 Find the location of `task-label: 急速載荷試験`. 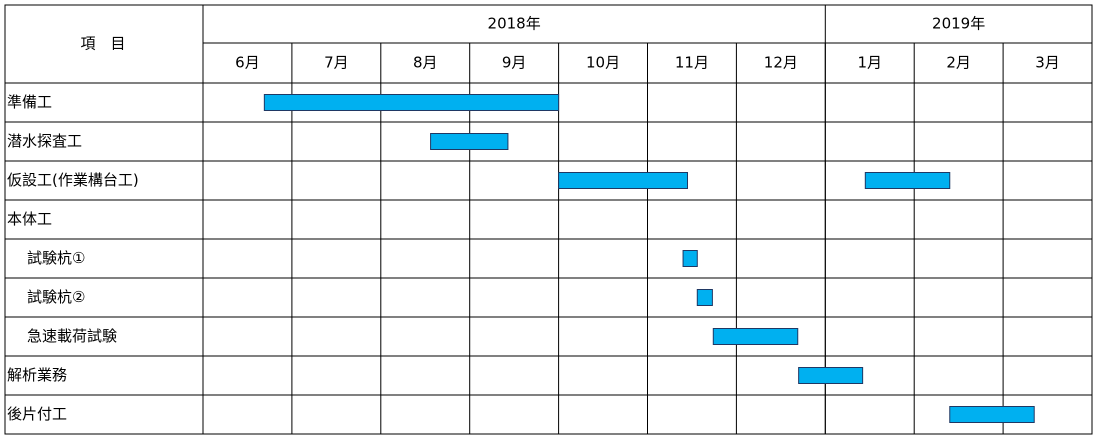

task-label: 急速載荷試験 is located at coordinates (72, 336).